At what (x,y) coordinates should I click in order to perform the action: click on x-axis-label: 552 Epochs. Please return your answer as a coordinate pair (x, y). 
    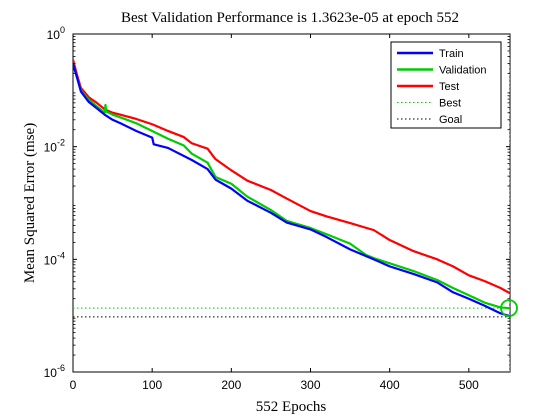
    Looking at the image, I should click on (291, 407).